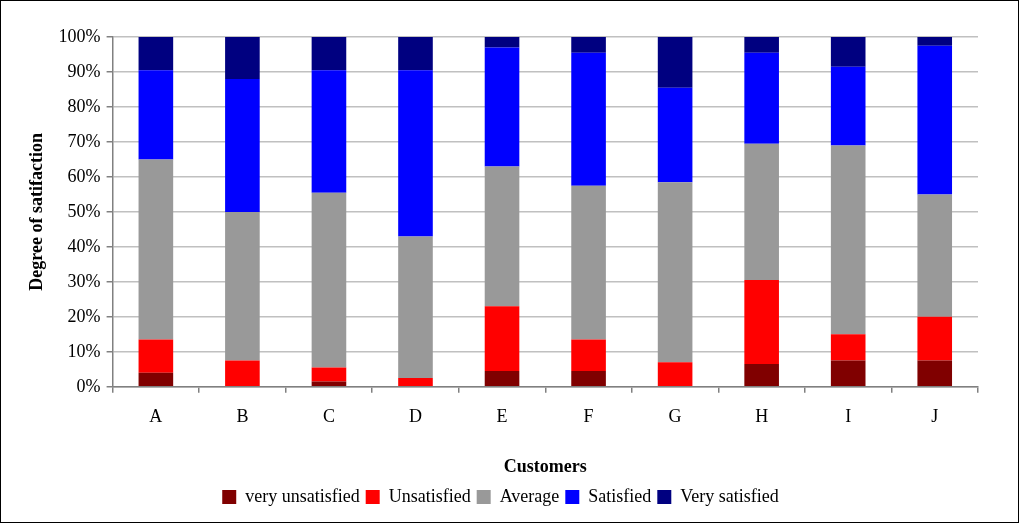  Describe the element at coordinates (545, 465) in the screenshot. I see `x-axis-title: Customers` at that location.